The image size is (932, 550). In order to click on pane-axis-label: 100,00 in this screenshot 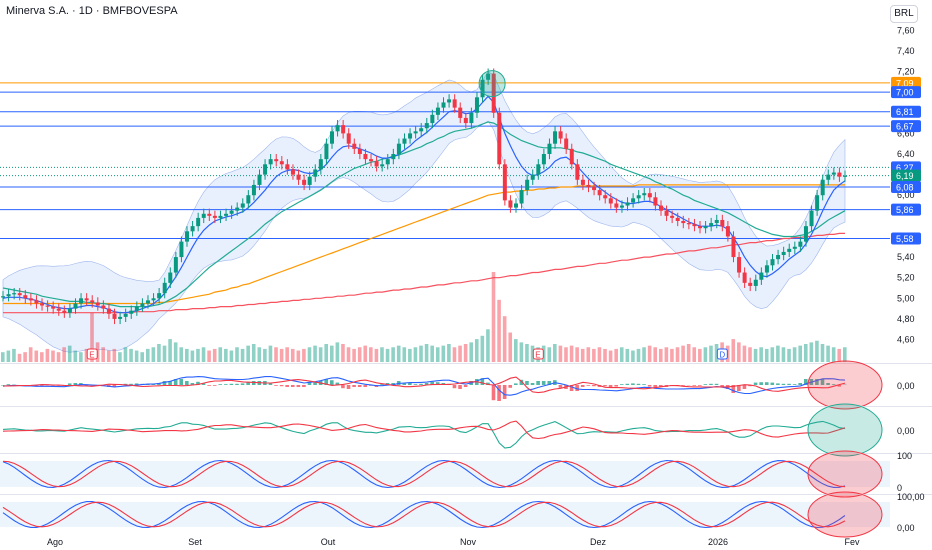, I will do `click(911, 497)`.